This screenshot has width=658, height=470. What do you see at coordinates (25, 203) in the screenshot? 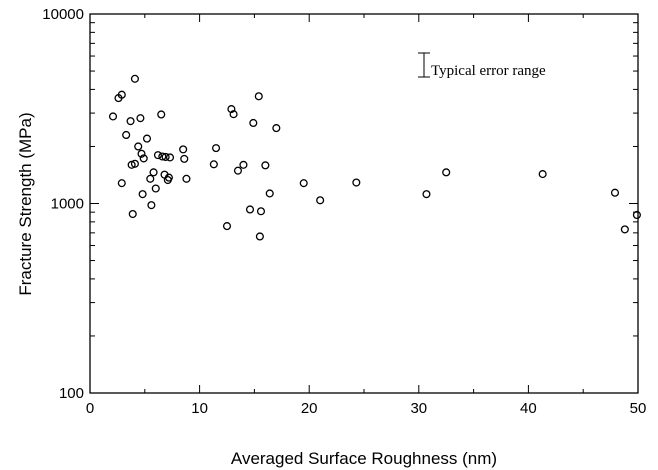
I see `y-axis-title: Fracture Strength (MPa)` at bounding box center [25, 203].